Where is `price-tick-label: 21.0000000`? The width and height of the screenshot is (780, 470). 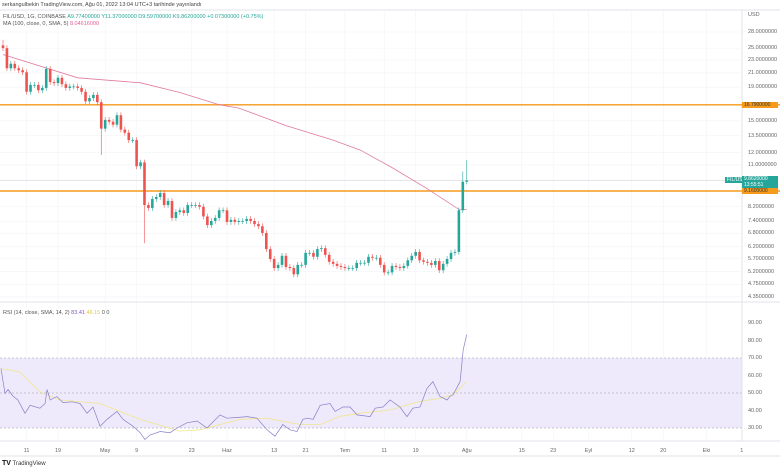
price-tick-label: 21.0000000 is located at coordinates (763, 72).